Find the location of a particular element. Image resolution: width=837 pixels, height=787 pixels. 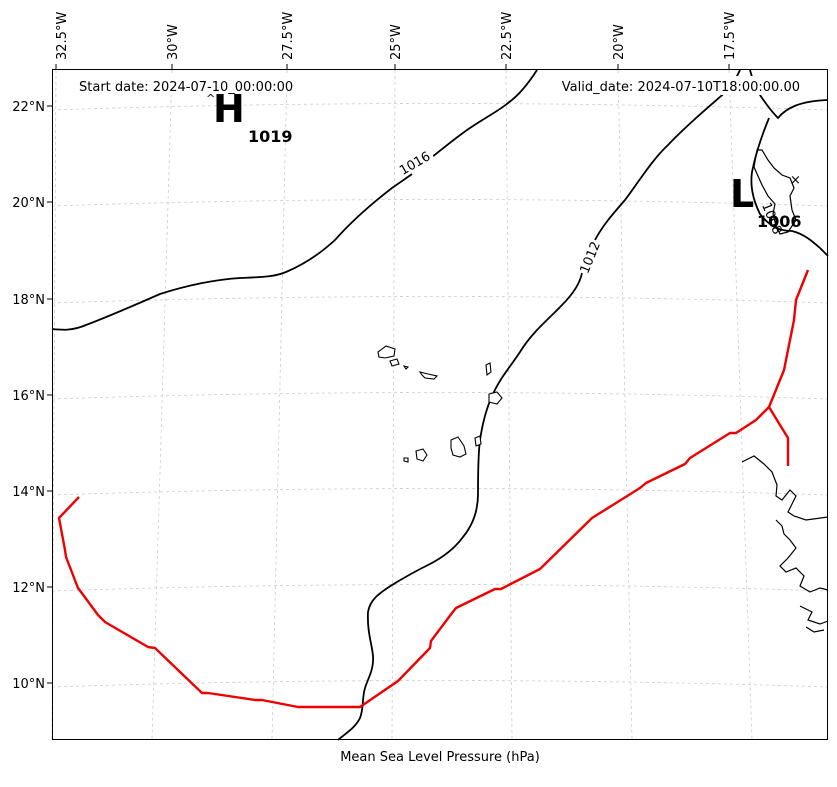

start-date-label: Start date: 2024-07-10_00:00:00 is located at coordinates (186, 87).